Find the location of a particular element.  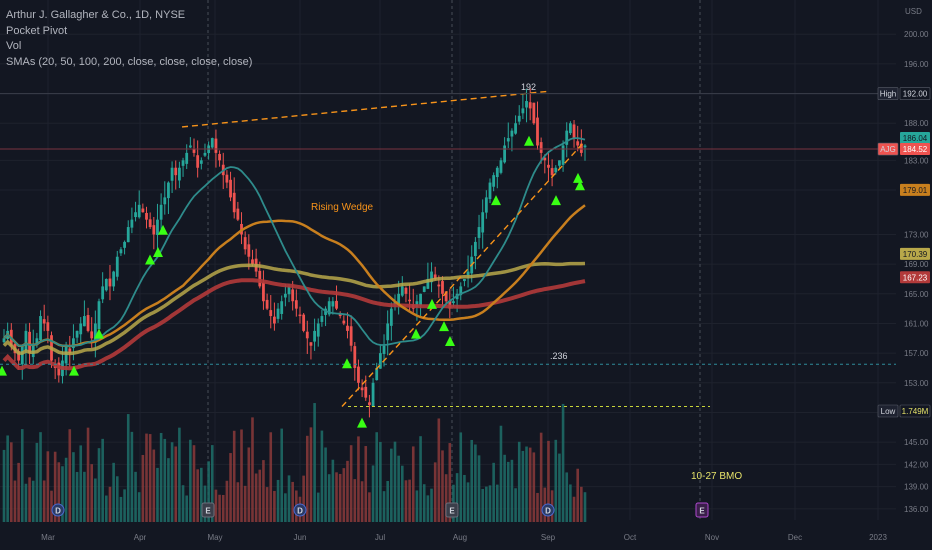

y-tick-label: 169.00 is located at coordinates (916, 264).